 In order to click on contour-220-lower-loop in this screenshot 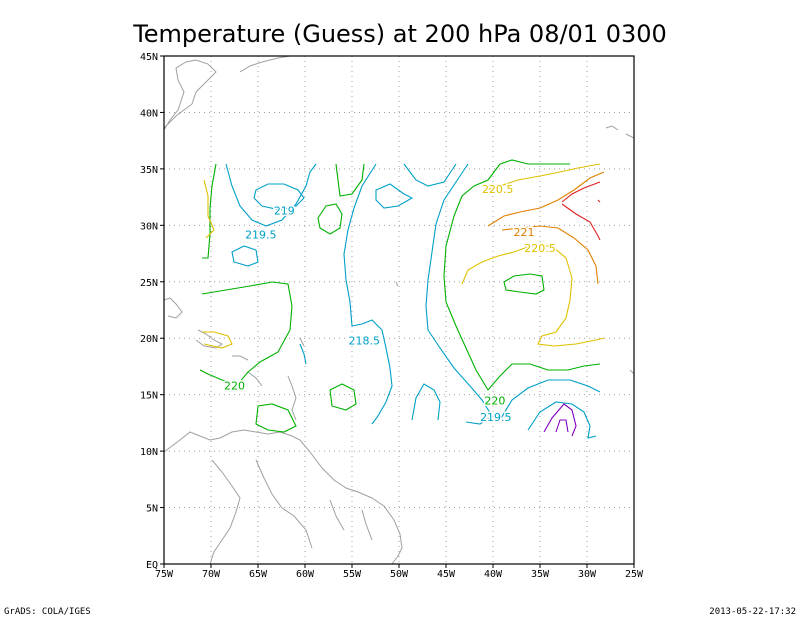, I will do `click(276, 418)`.